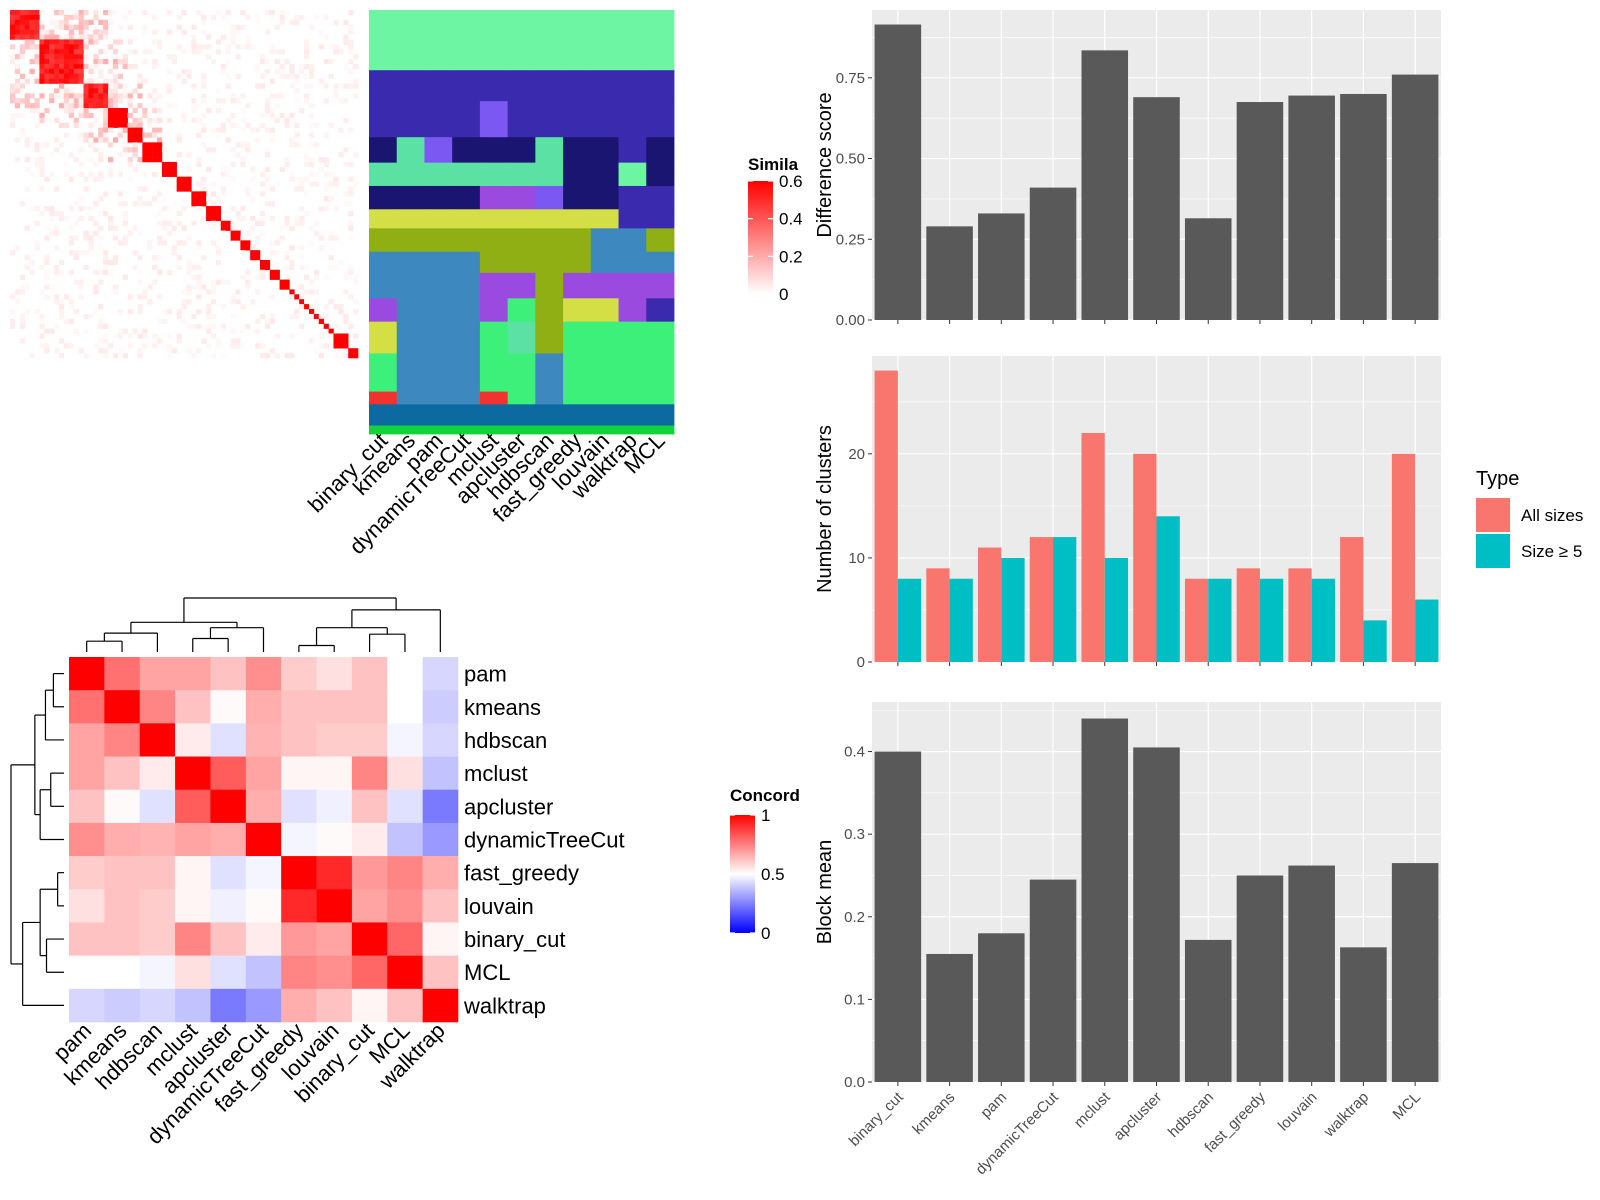 The image size is (1600, 1200). Describe the element at coordinates (1156, 914) in the screenshot. I see `bar` at that location.